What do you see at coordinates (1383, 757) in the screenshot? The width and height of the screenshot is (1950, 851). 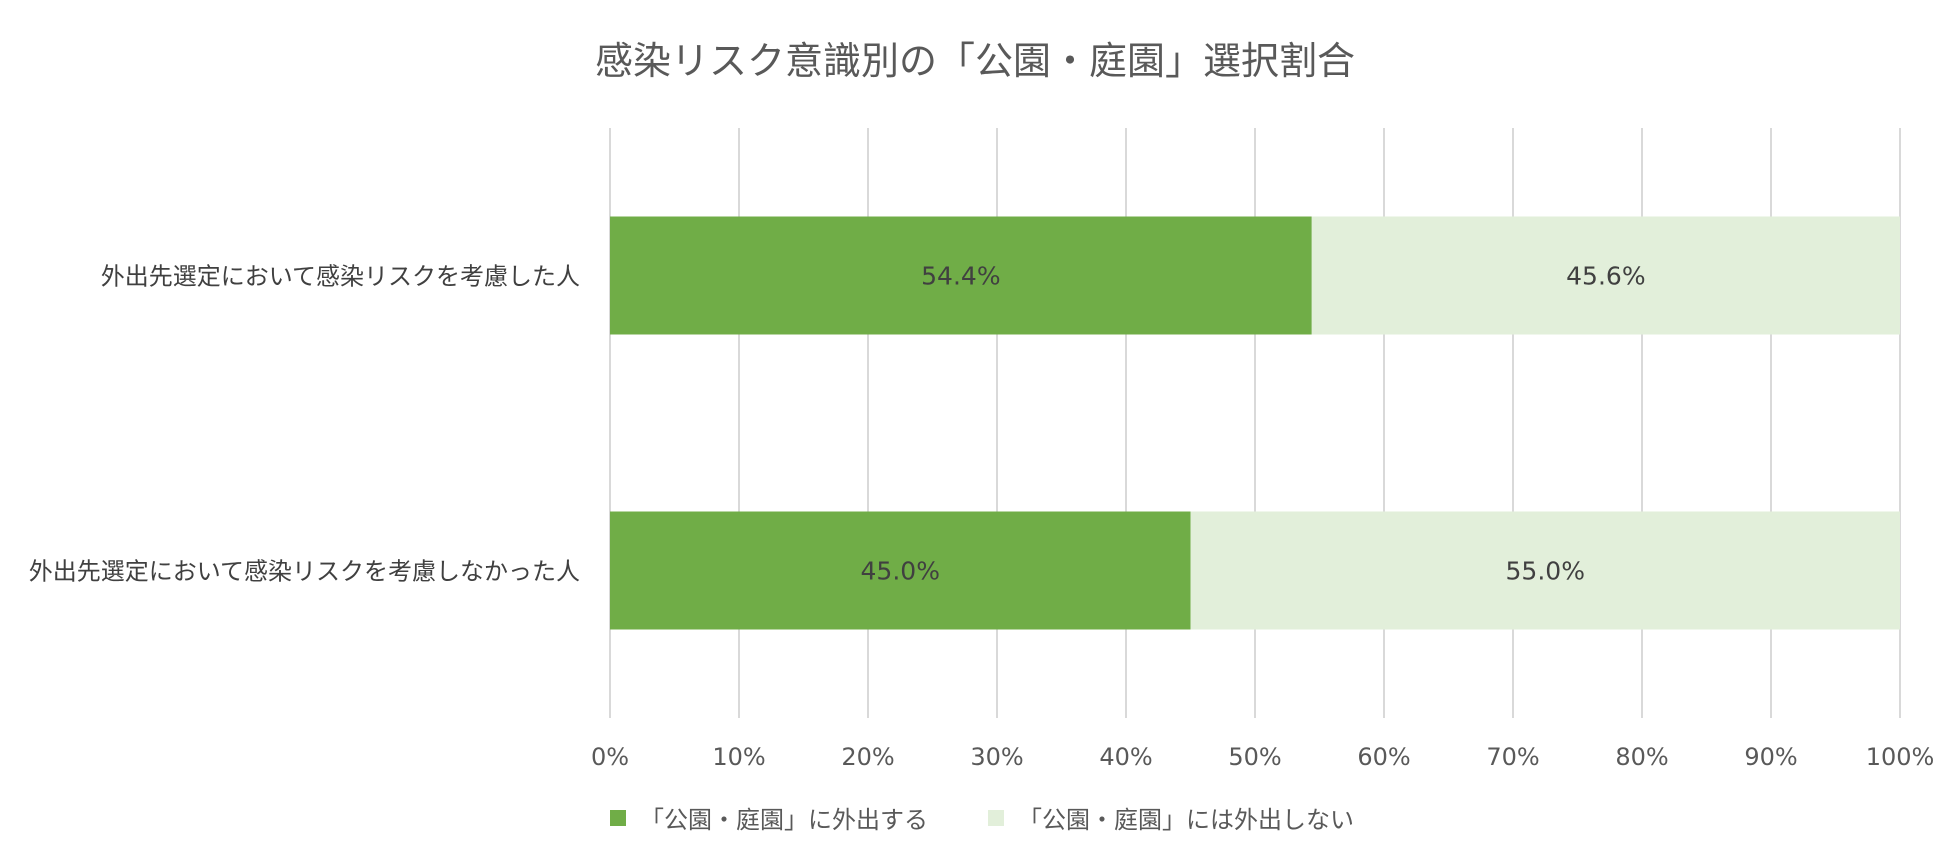 I see `x-tick-label: 60%` at bounding box center [1383, 757].